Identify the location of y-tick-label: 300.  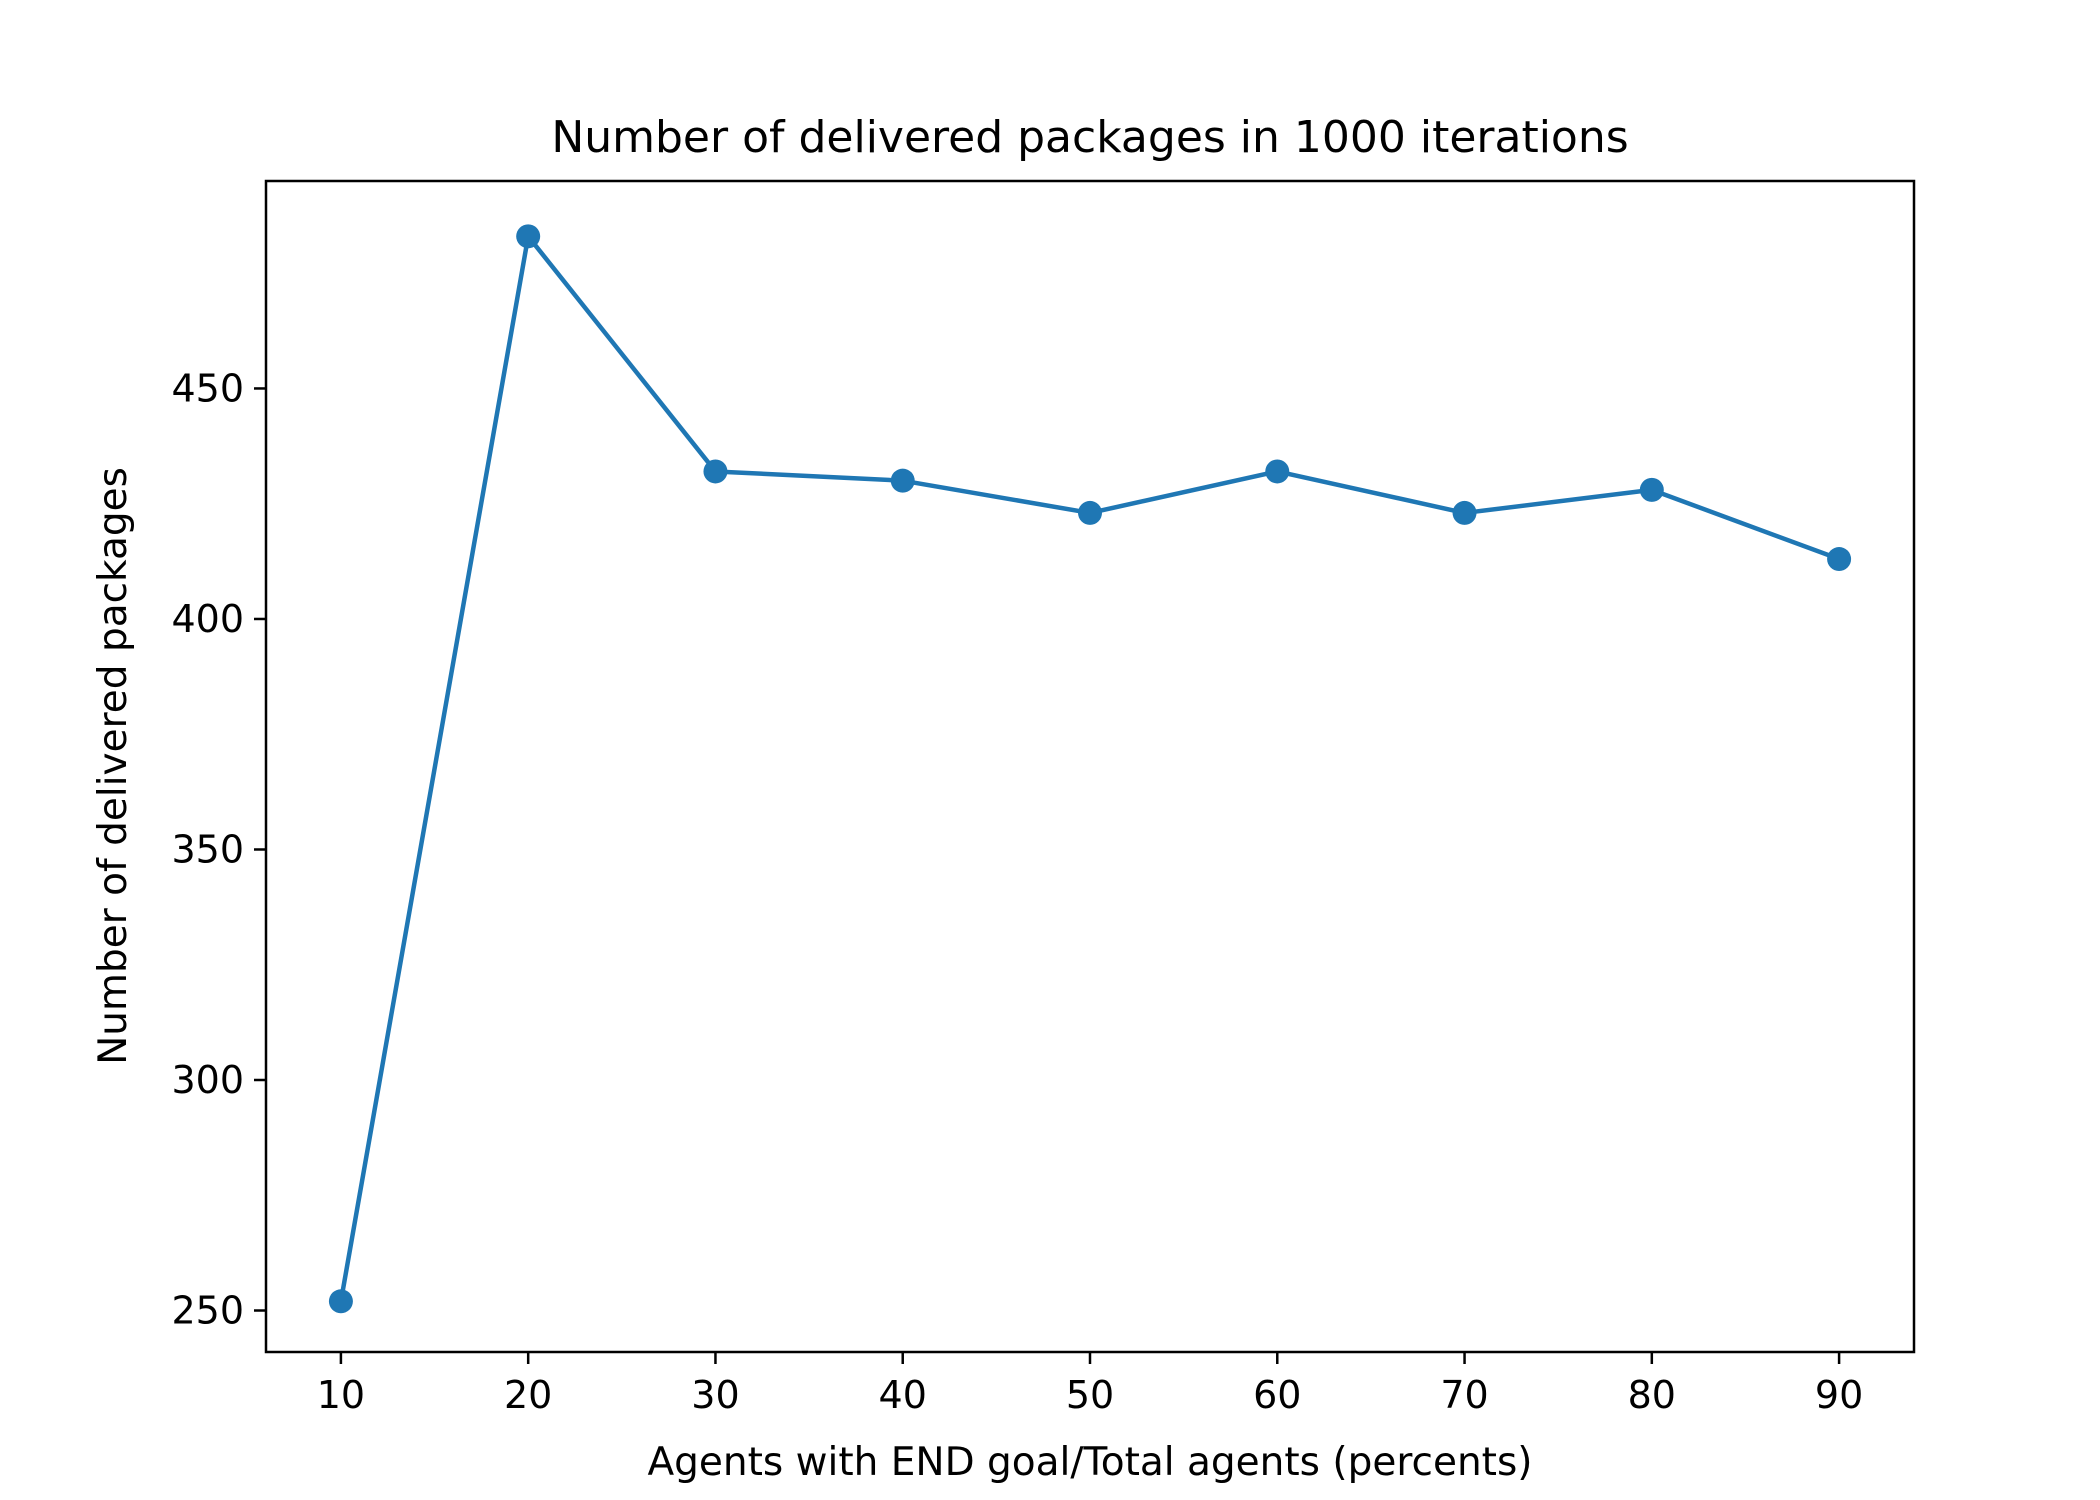
(207, 1080).